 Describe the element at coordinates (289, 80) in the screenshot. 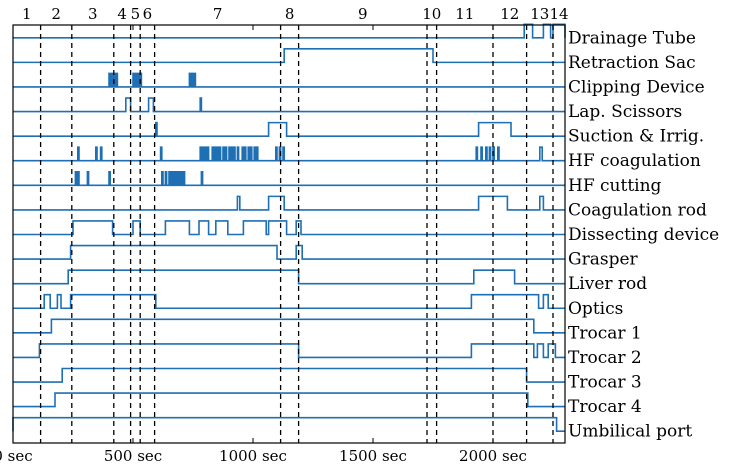

I see `series-line-clipping-device` at that location.